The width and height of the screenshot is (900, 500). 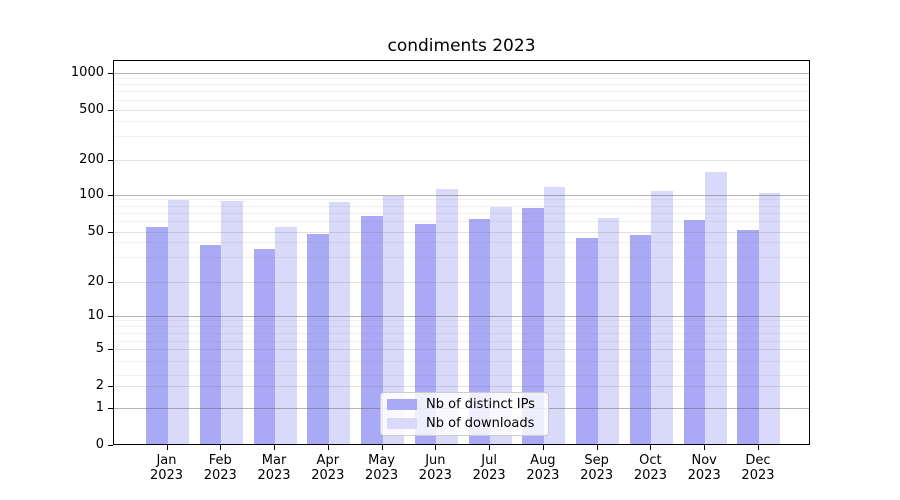 What do you see at coordinates (758, 468) in the screenshot?
I see `x-tick-label: Dec 2023` at bounding box center [758, 468].